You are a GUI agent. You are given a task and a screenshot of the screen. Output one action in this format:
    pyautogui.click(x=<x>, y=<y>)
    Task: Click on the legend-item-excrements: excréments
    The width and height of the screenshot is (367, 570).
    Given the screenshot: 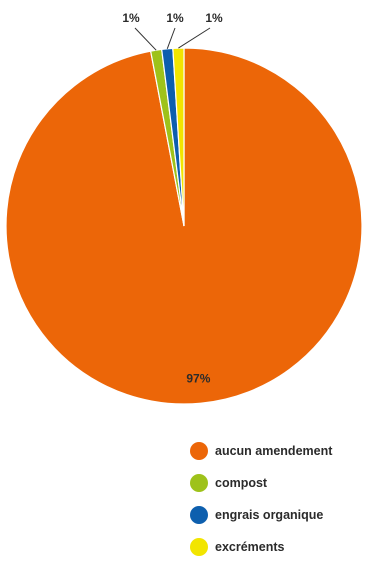 What is the action you would take?
    pyautogui.click(x=261, y=547)
    